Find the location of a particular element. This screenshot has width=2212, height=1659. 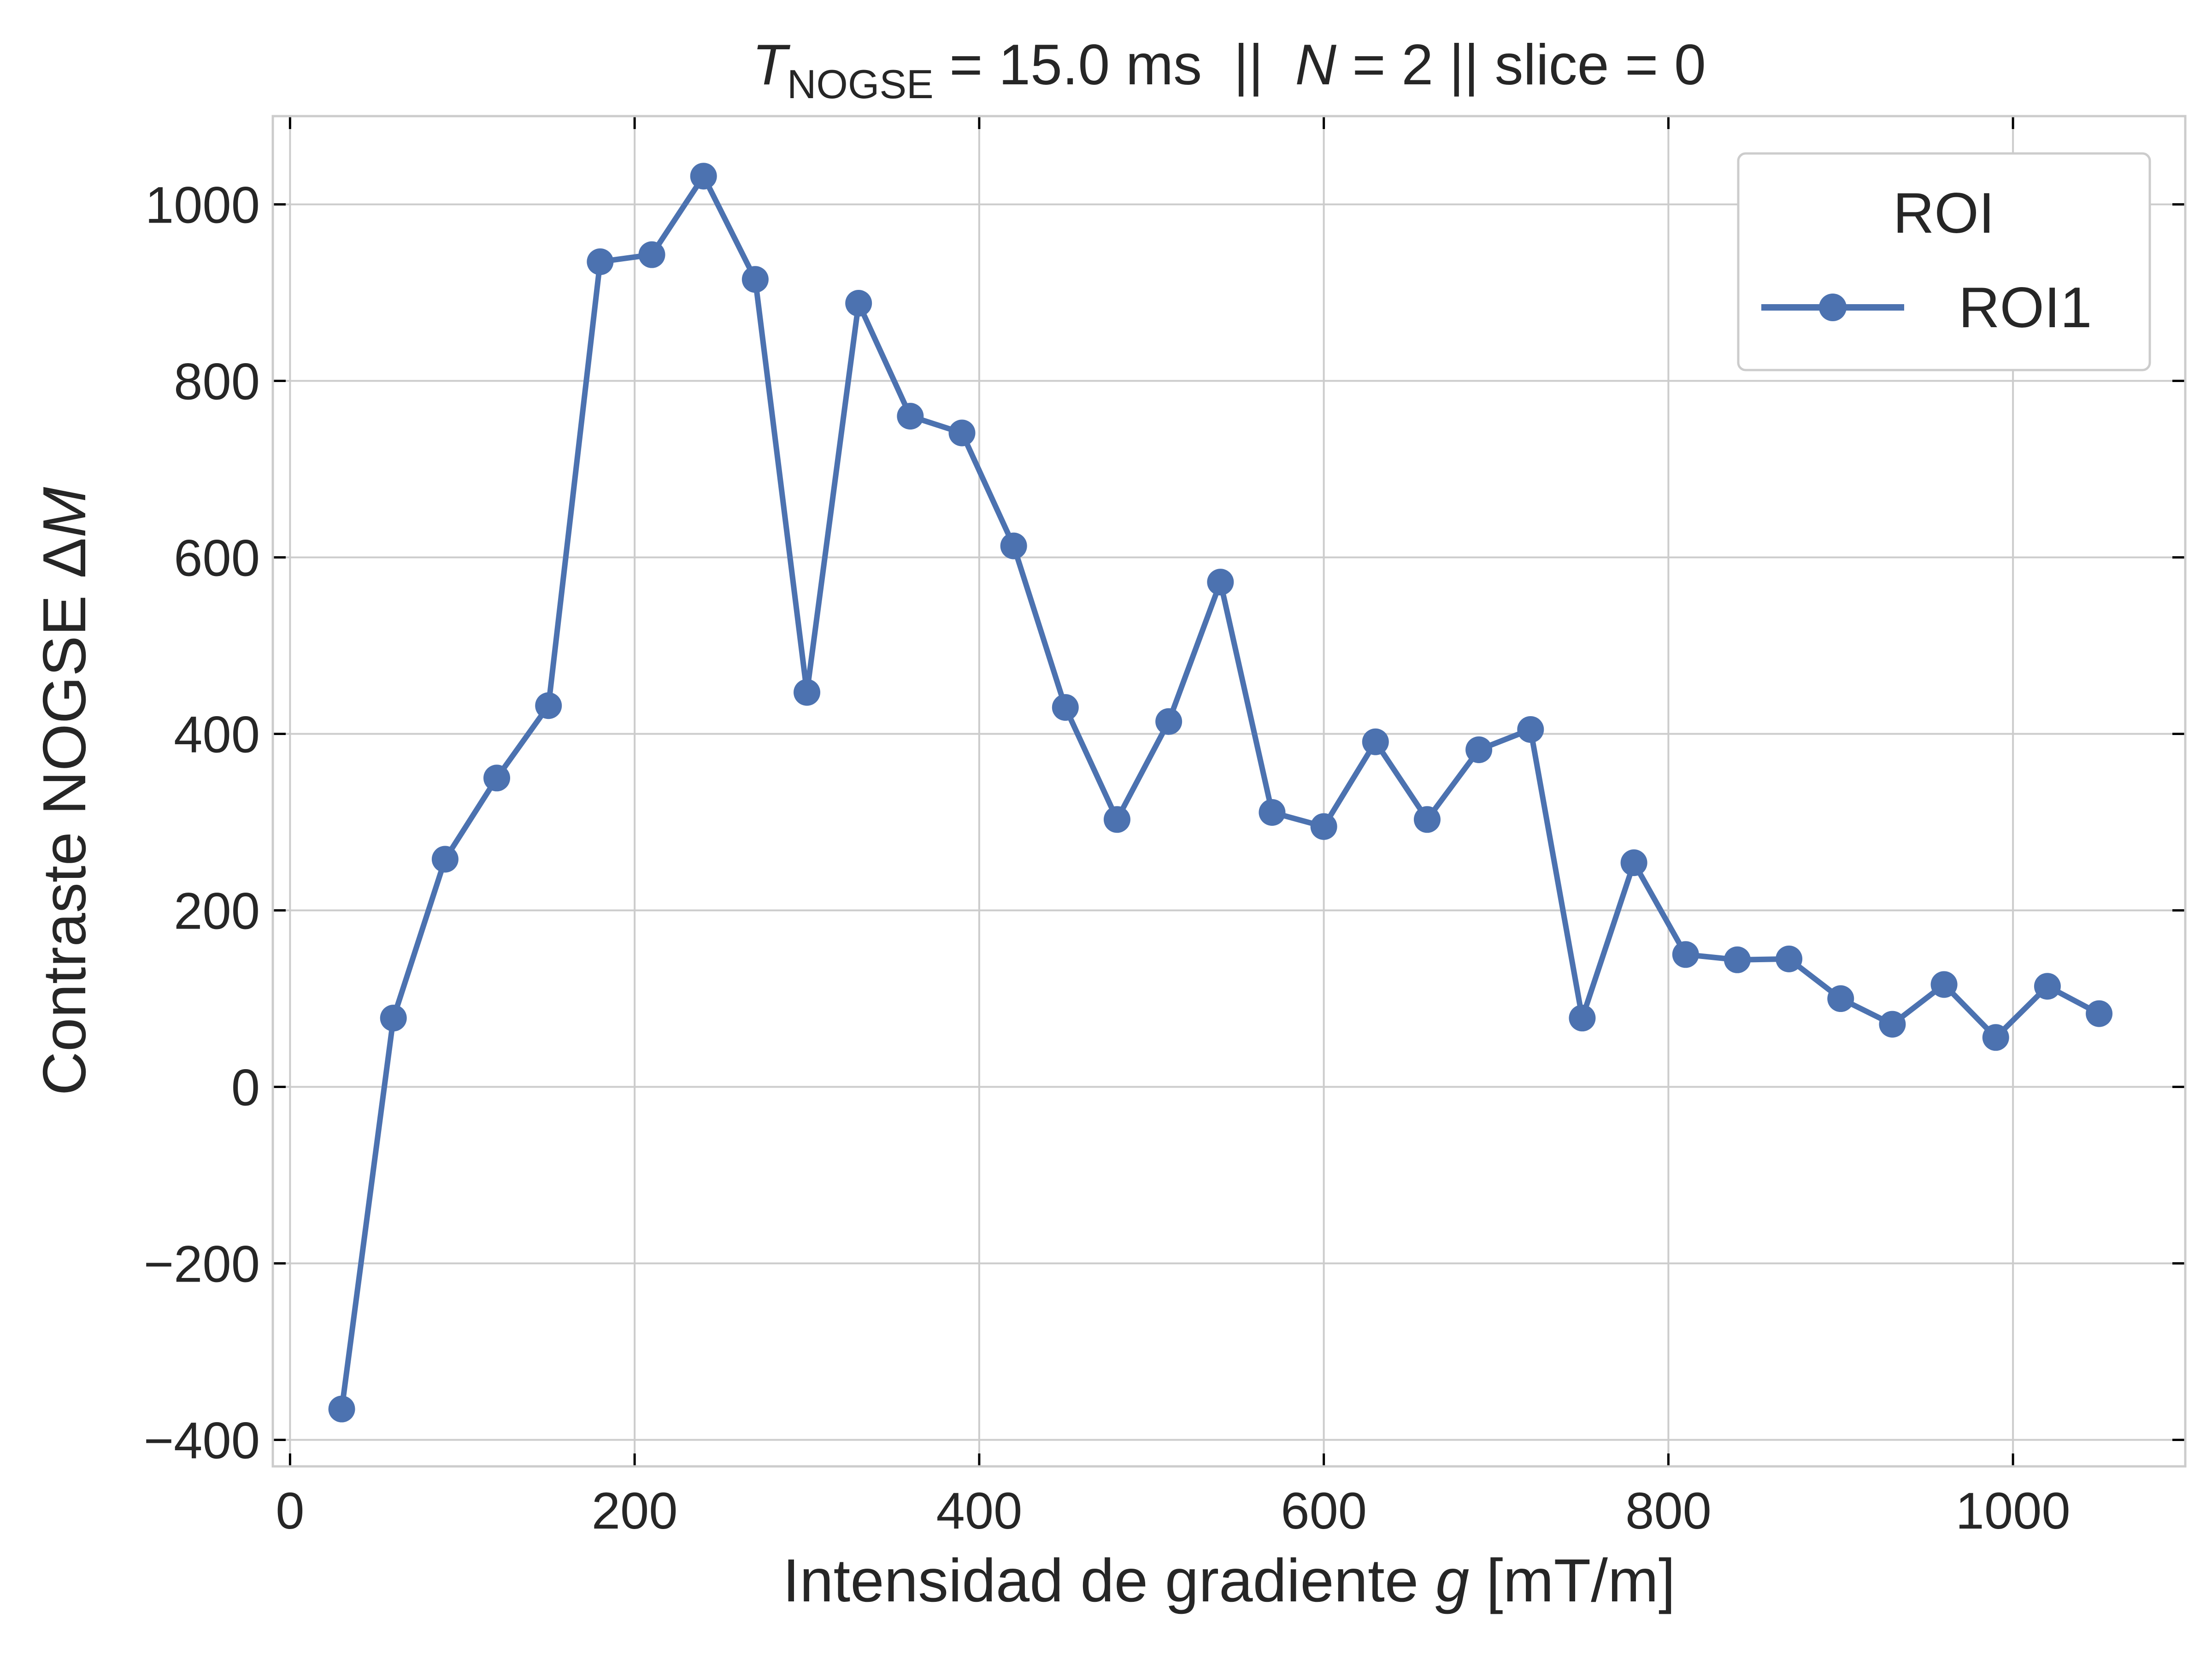

y-axis-label-text: Contraste NOGSE Δ is located at coordinates (64, 817).